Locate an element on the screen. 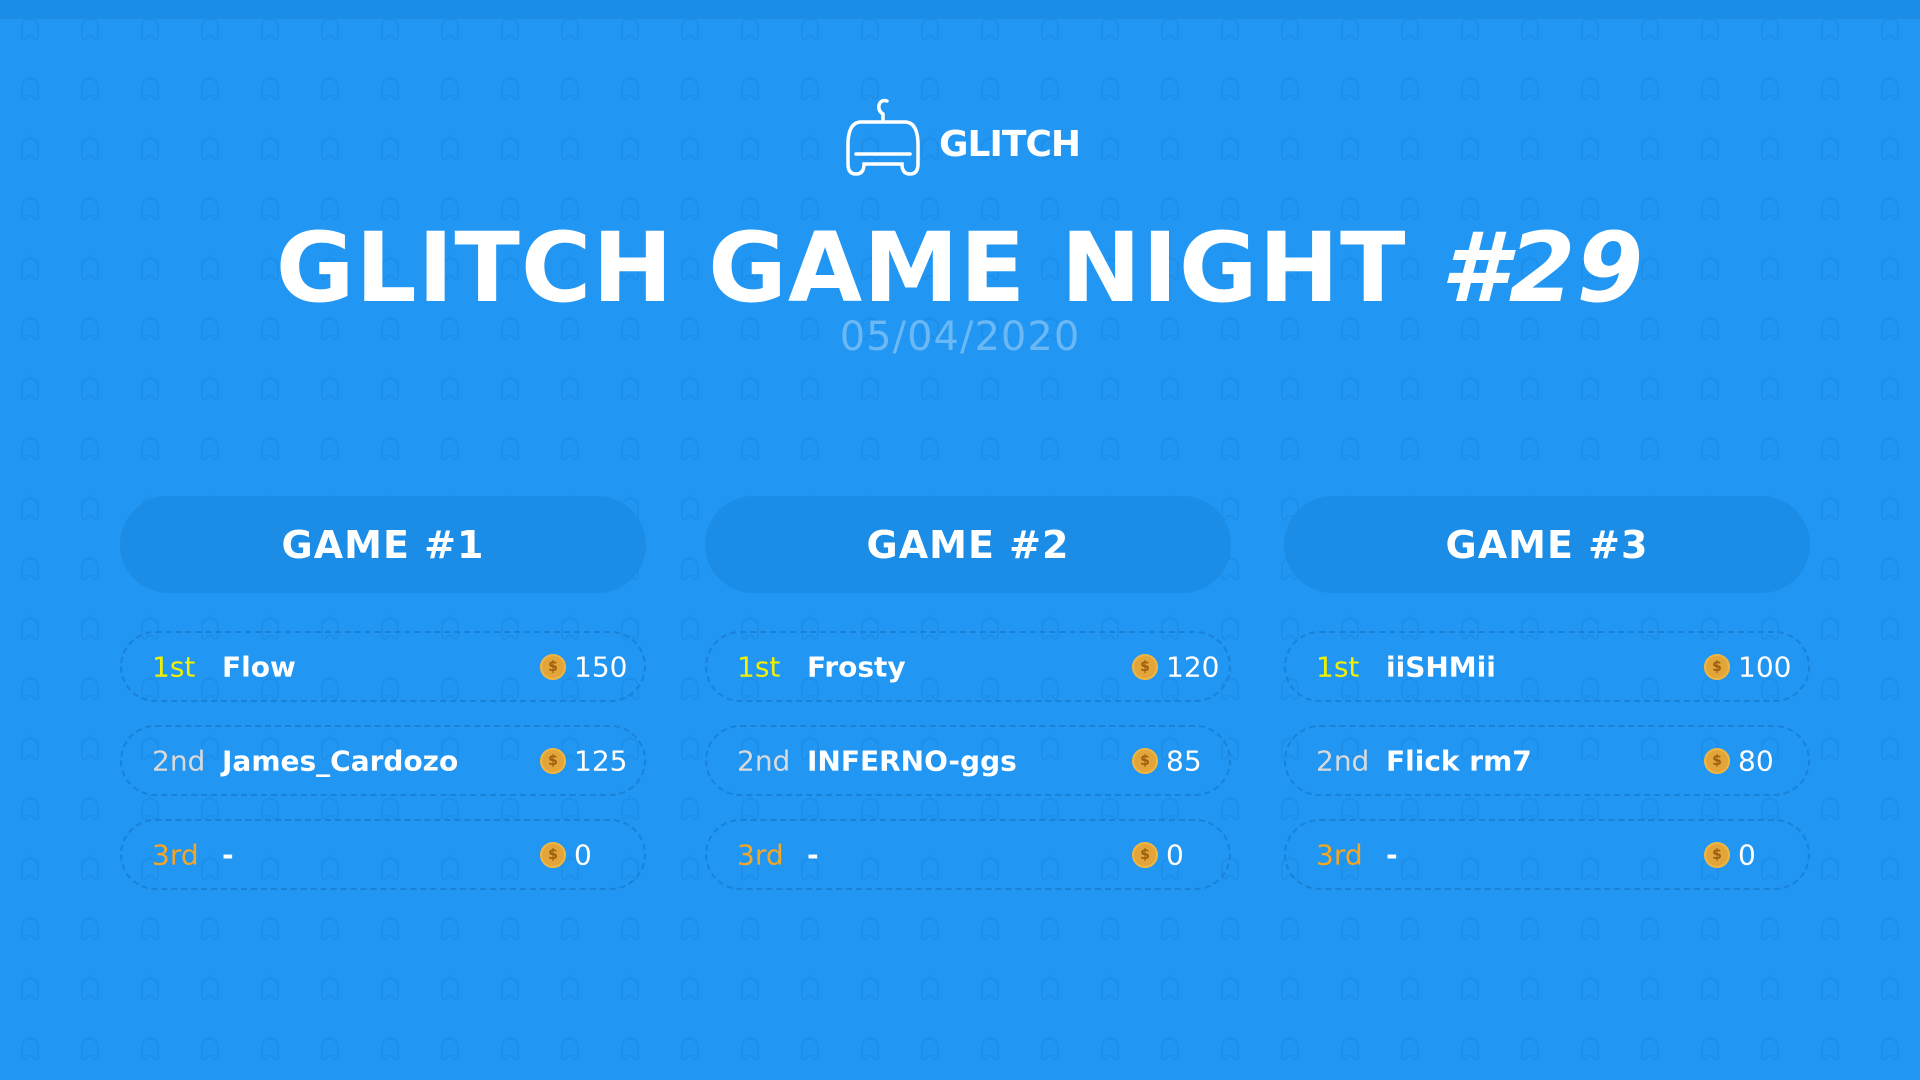 The height and width of the screenshot is (1080, 1920). result-row: 2nd INFERNO-ggs $85 is located at coordinates (968, 760).